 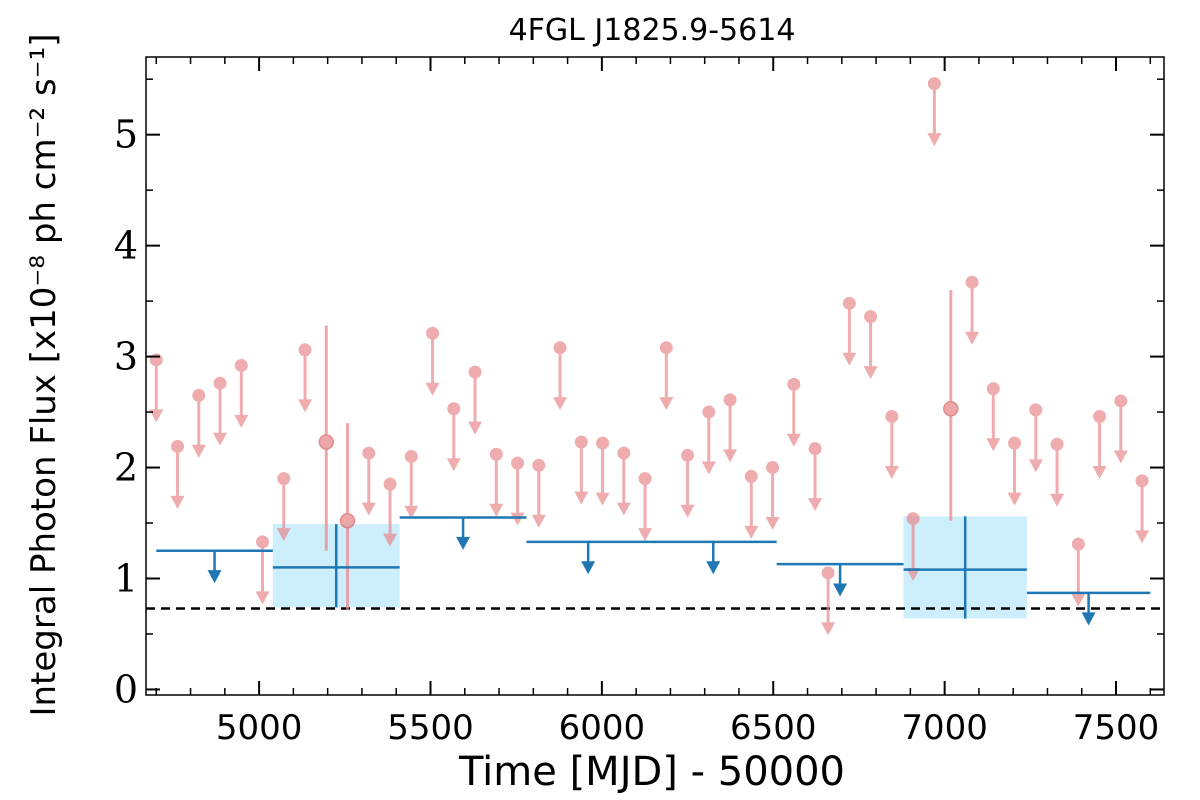 I want to click on y-tick-label: 1, so click(x=126, y=578).